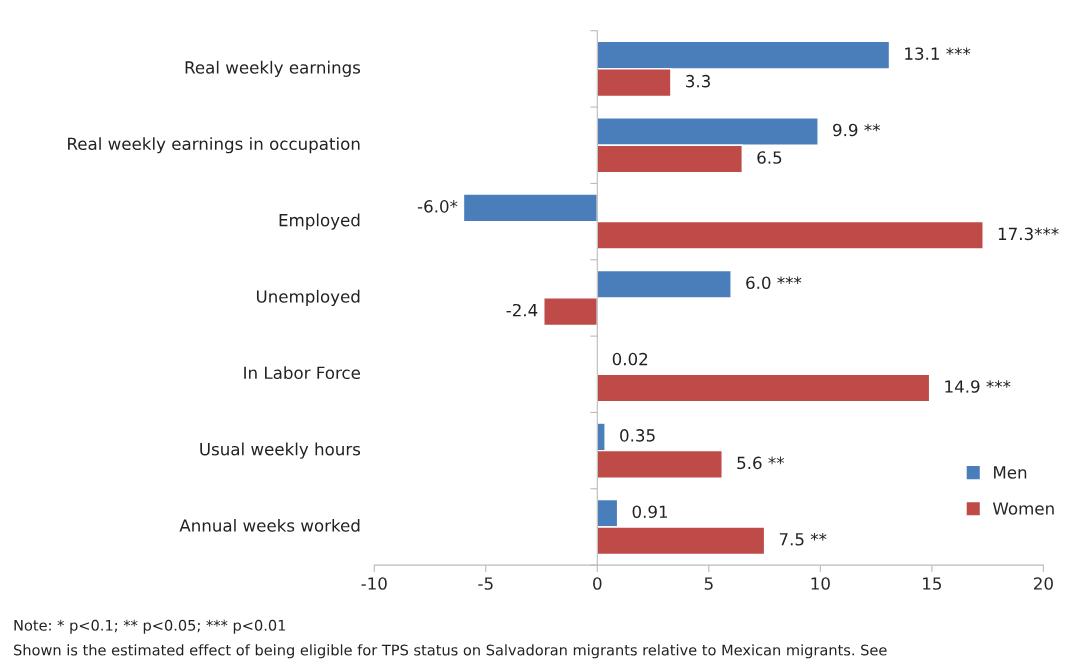 The image size is (1088, 668). Describe the element at coordinates (774, 283) in the screenshot. I see `data-label: 6.0 ***` at that location.